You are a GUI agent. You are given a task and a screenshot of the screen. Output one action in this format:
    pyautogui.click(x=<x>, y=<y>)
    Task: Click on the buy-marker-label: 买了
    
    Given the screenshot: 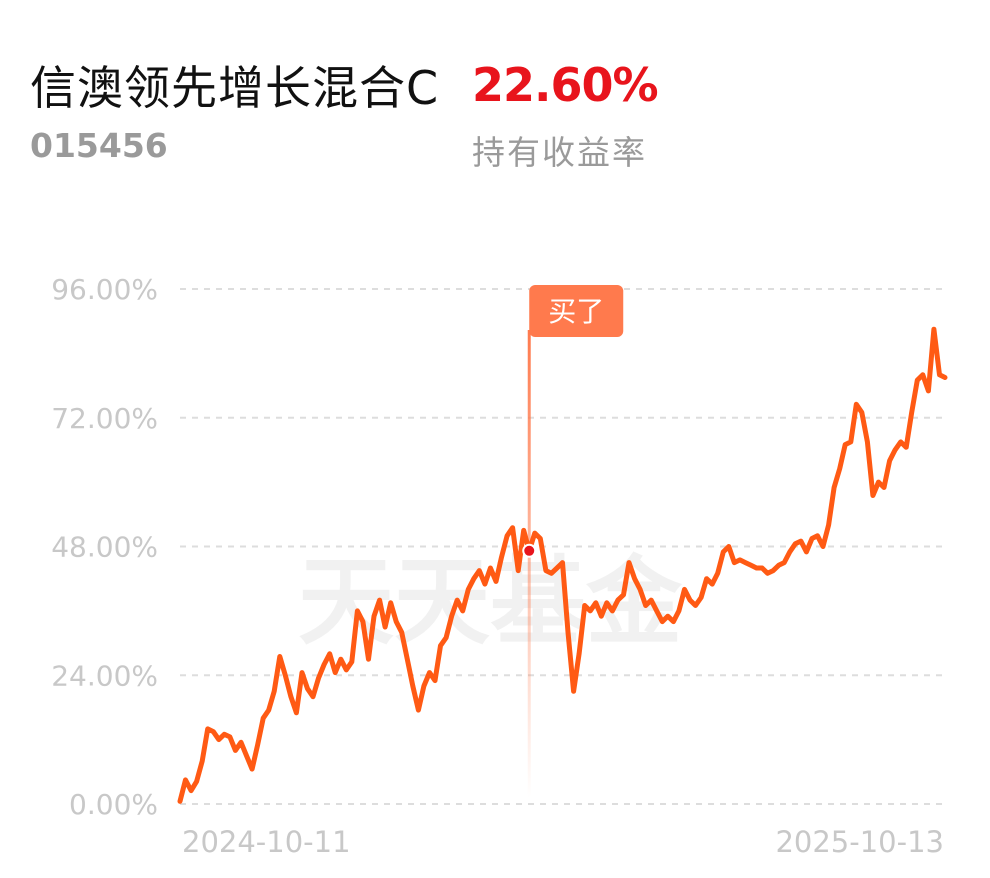 What is the action you would take?
    pyautogui.click(x=576, y=311)
    